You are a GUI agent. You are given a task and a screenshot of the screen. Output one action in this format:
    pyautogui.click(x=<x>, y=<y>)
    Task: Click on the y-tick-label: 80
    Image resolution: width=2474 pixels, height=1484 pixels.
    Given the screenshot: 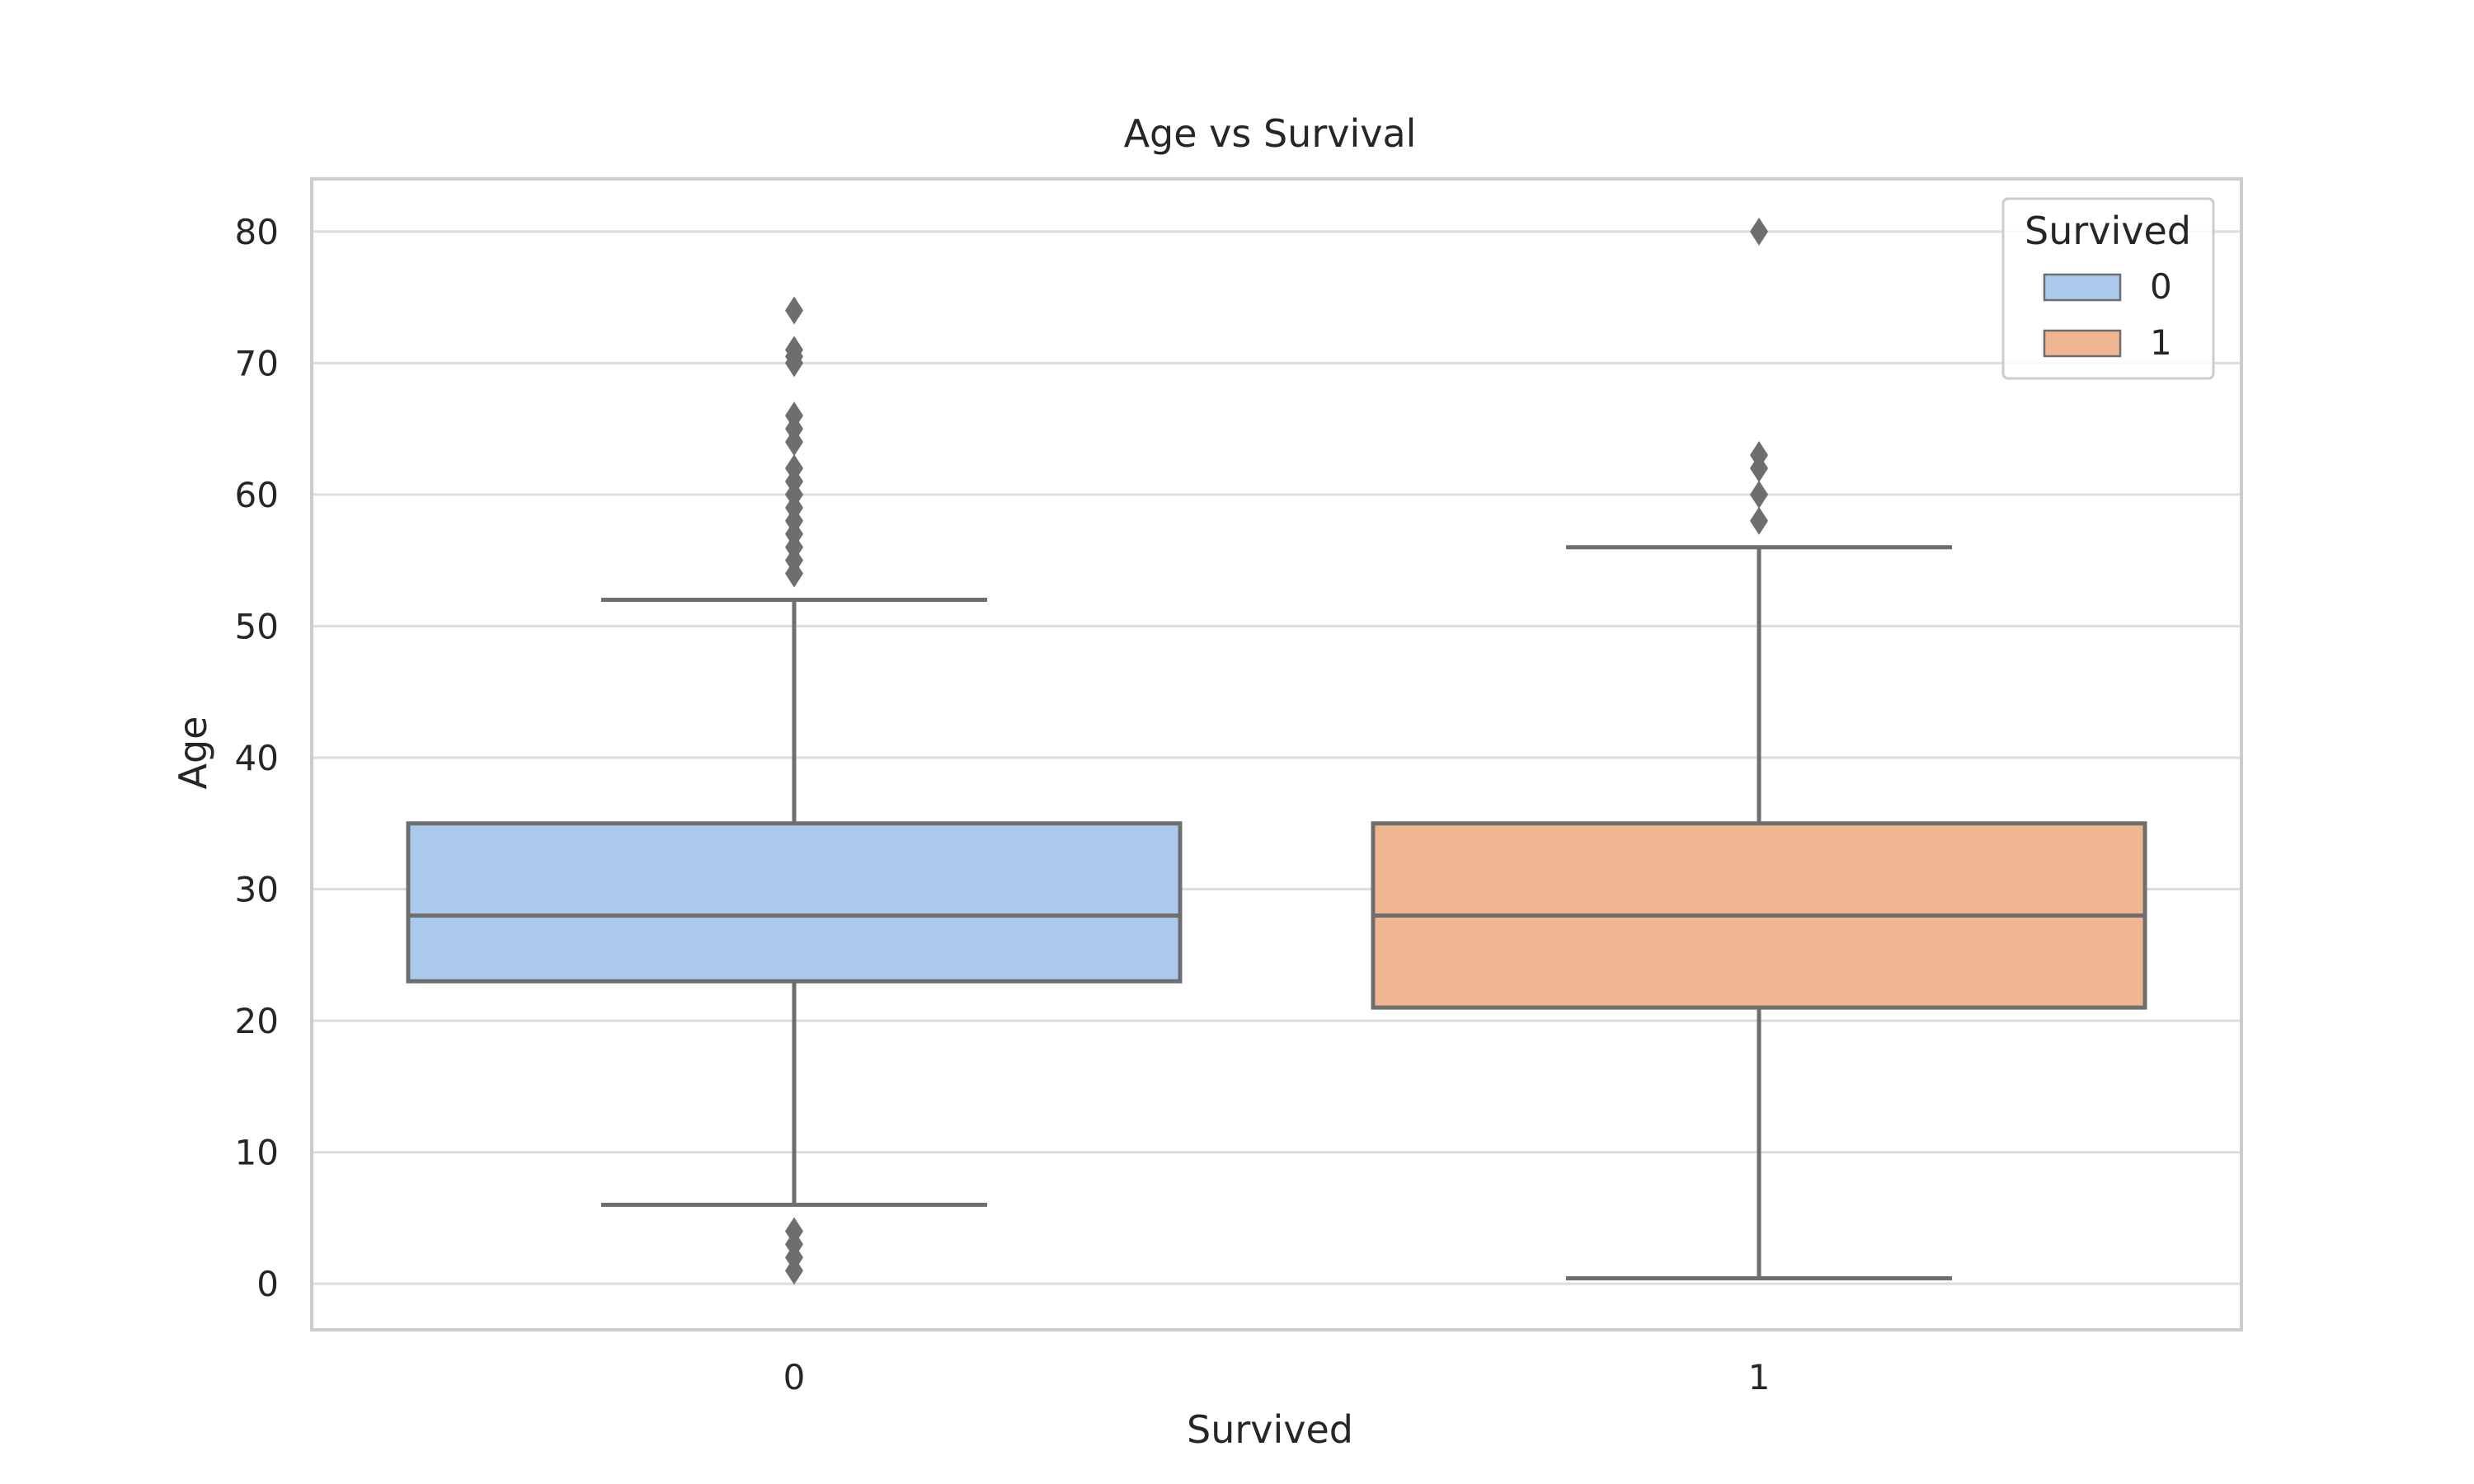 What is the action you would take?
    pyautogui.click(x=257, y=232)
    